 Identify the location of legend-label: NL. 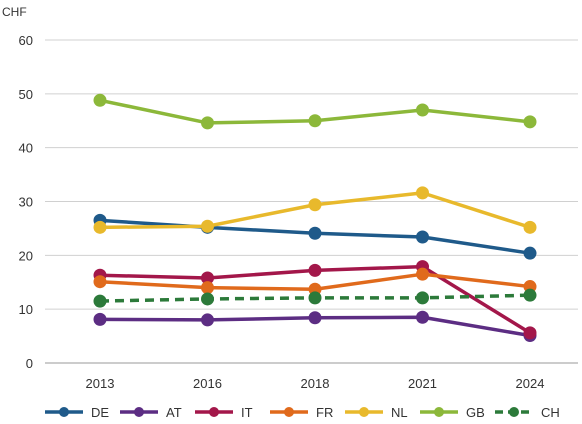
(399, 412).